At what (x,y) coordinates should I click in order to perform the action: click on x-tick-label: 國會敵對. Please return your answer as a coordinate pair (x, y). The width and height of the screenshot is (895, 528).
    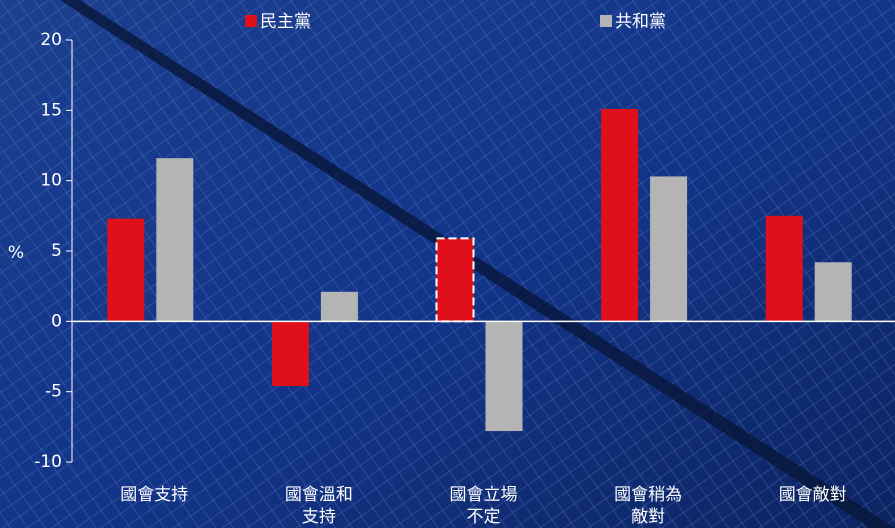
    Looking at the image, I should click on (813, 495).